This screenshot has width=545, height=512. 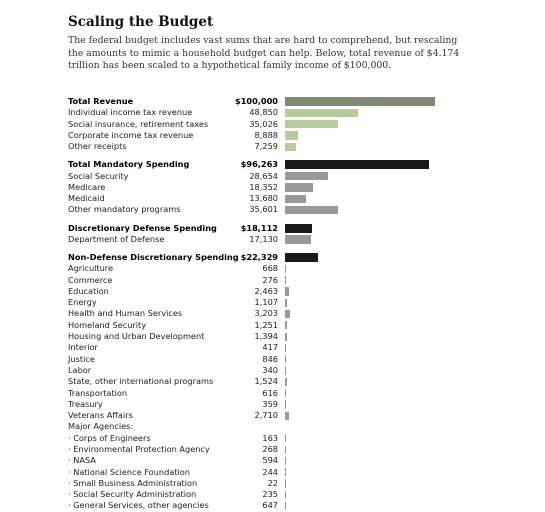 I want to click on row-value: 1,394, so click(x=266, y=336).